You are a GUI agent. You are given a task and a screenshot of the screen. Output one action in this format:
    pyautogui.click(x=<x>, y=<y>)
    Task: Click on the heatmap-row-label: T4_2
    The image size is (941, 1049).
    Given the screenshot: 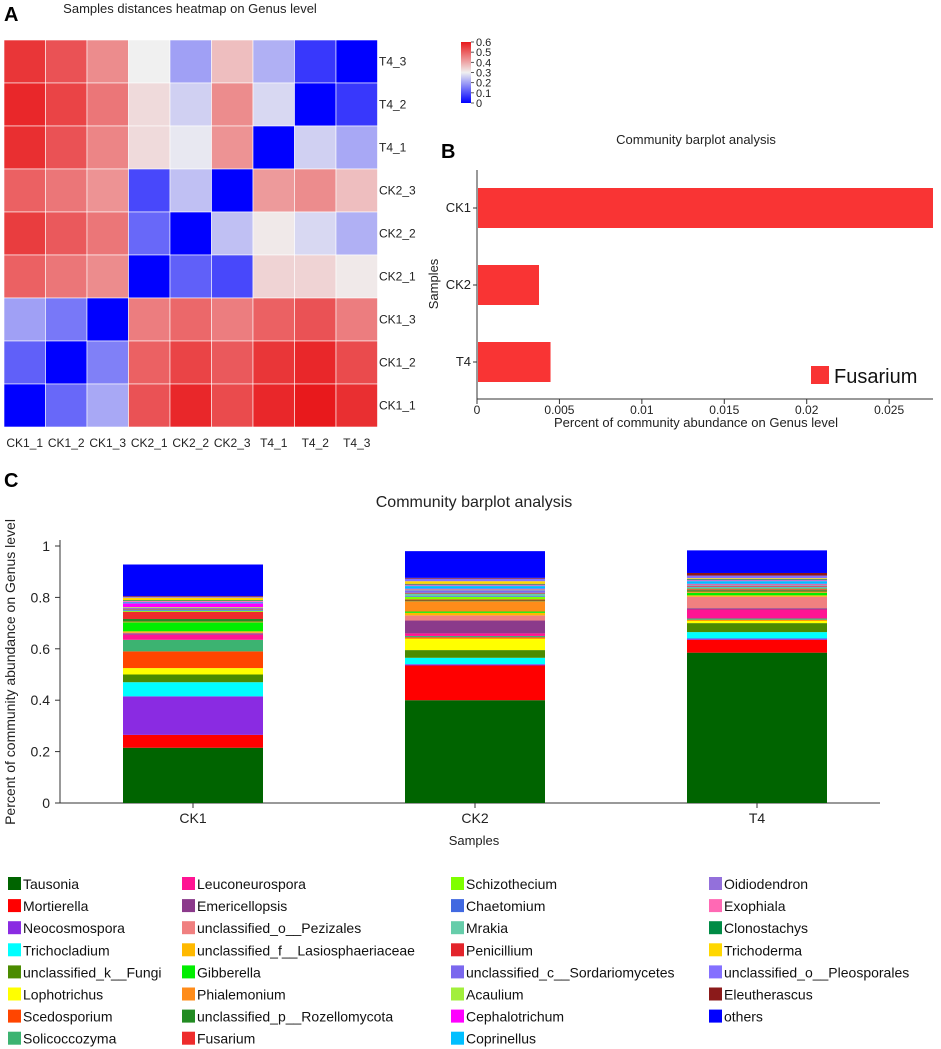 What is the action you would take?
    pyautogui.click(x=393, y=105)
    